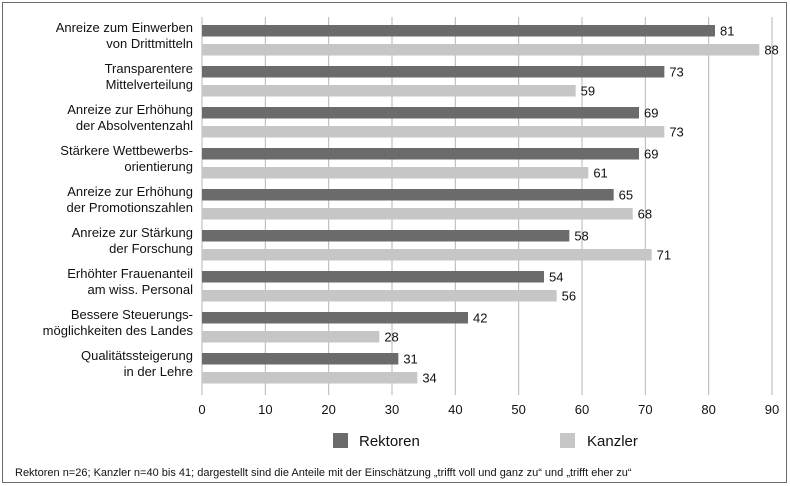  What do you see at coordinates (455, 409) in the screenshot?
I see `x-tick-label: 40` at bounding box center [455, 409].